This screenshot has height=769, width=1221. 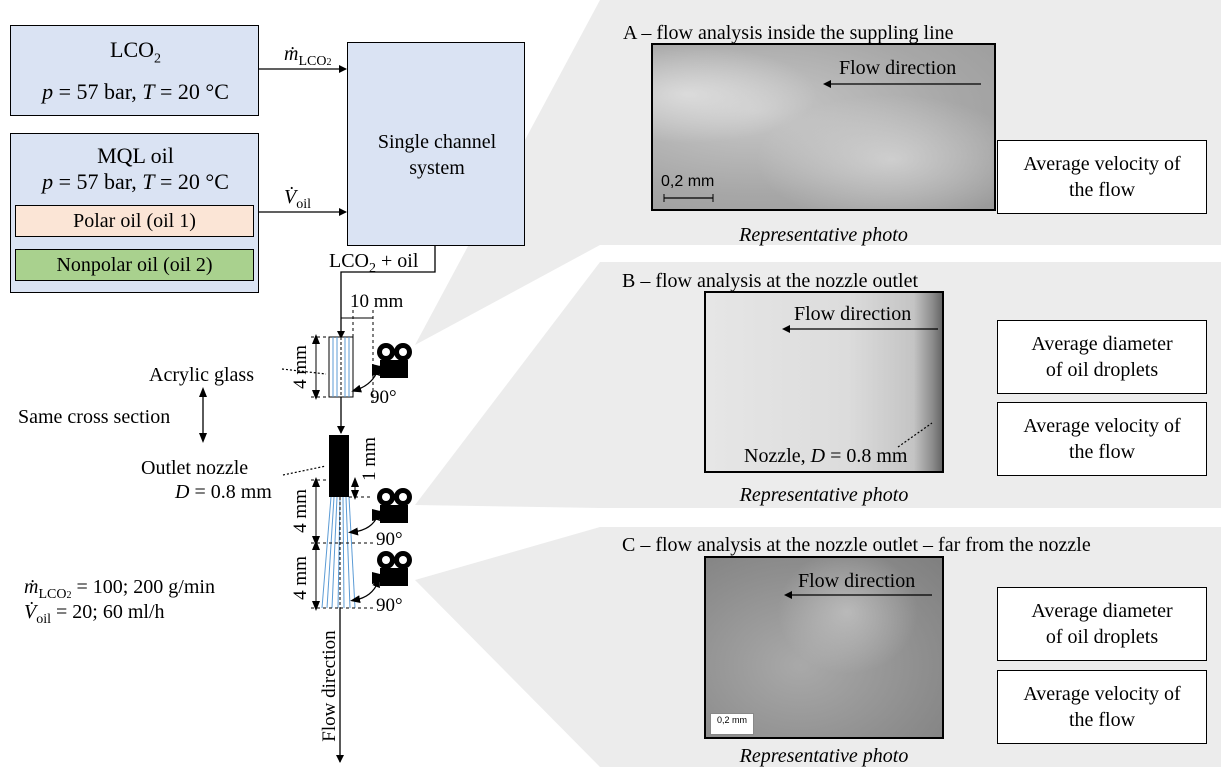 I want to click on dim-1mm: 1 mm, so click(x=369, y=459).